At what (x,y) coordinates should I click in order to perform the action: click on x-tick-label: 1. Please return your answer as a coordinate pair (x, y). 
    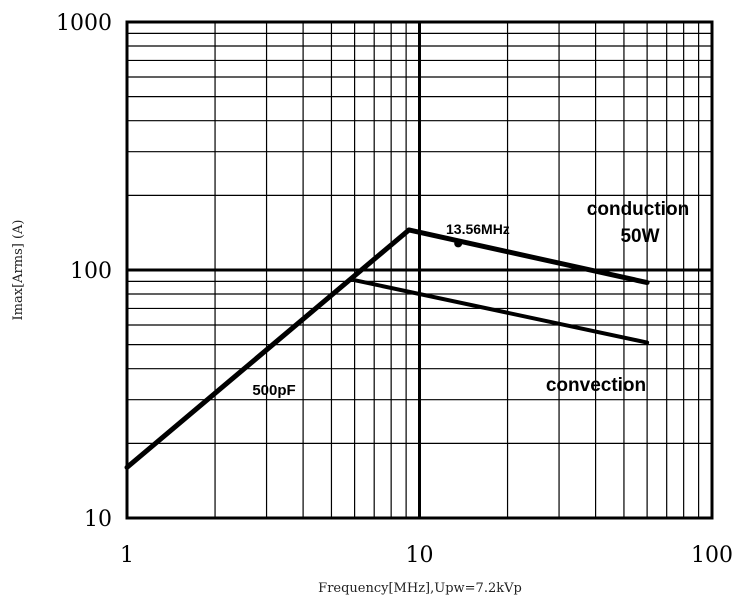
    Looking at the image, I should click on (127, 555).